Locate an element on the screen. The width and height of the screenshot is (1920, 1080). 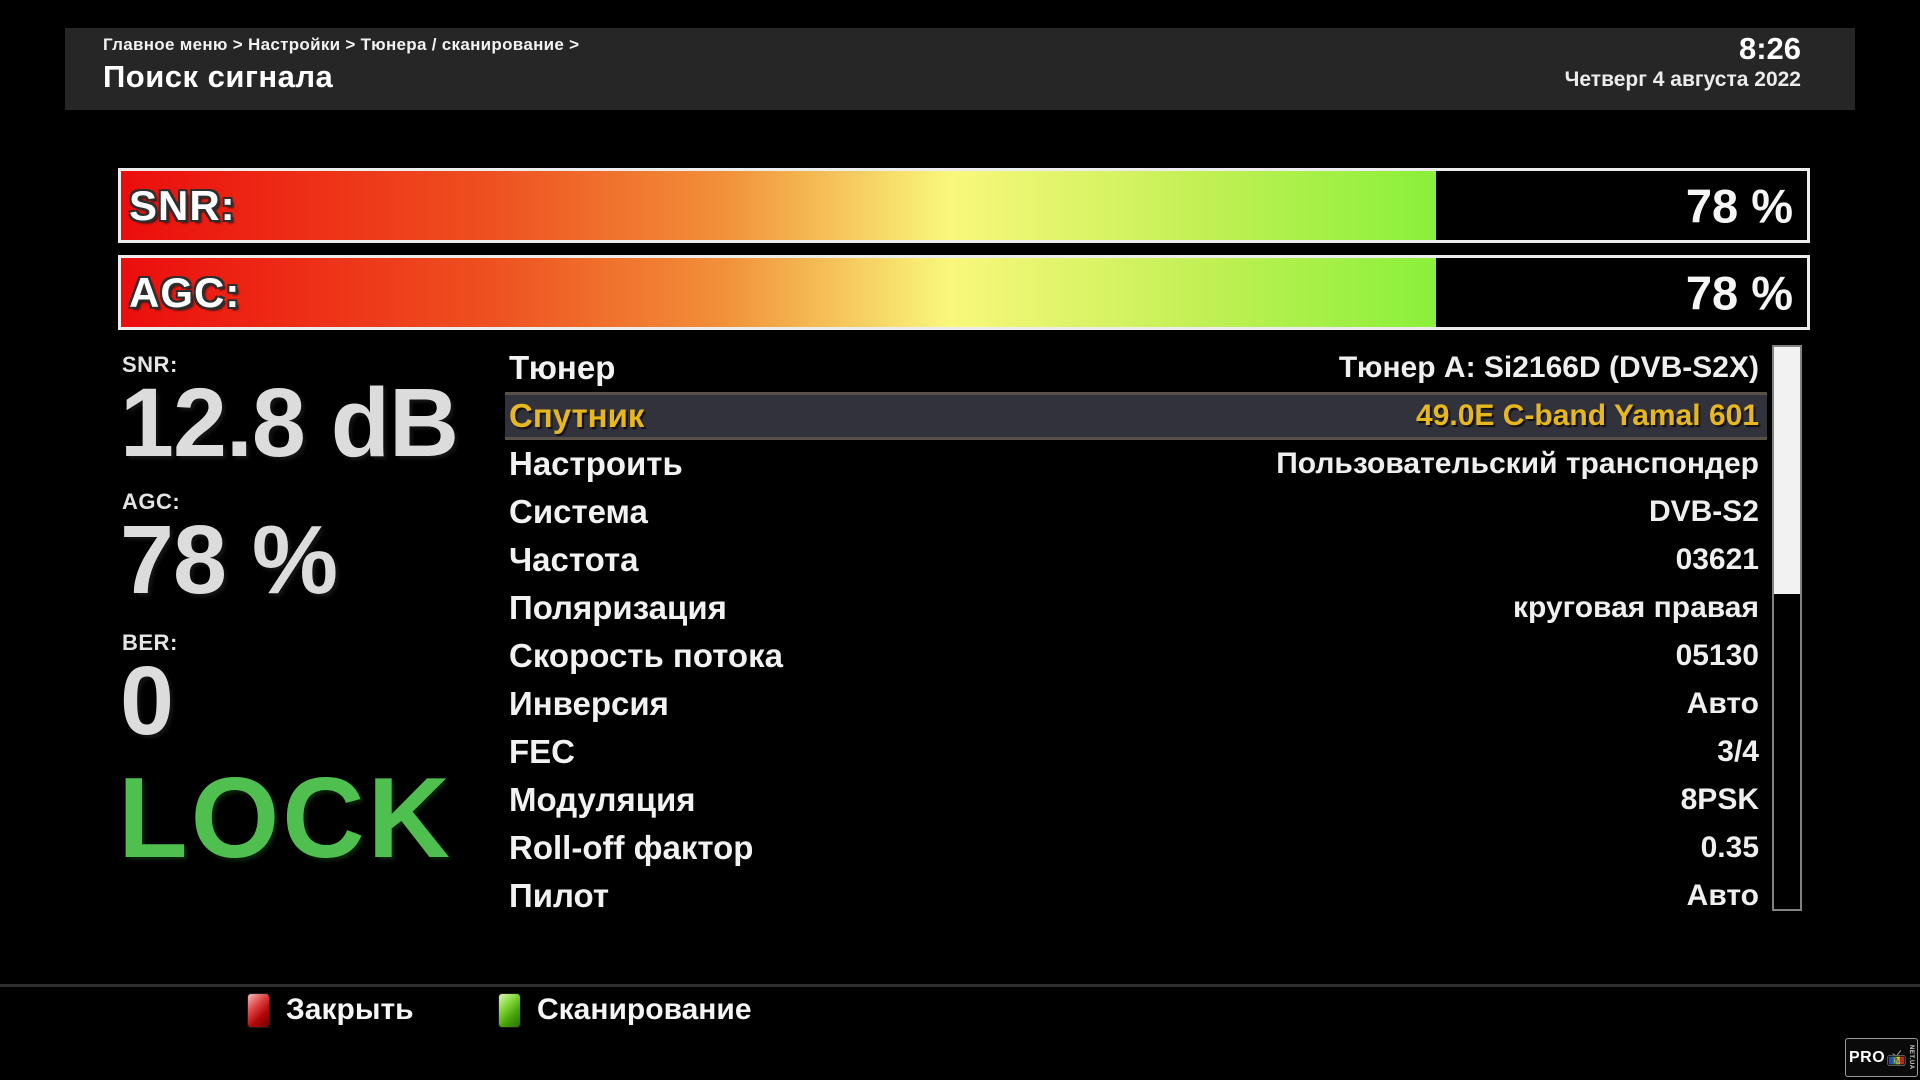
setting-value: 3/4 is located at coordinates (1738, 751).